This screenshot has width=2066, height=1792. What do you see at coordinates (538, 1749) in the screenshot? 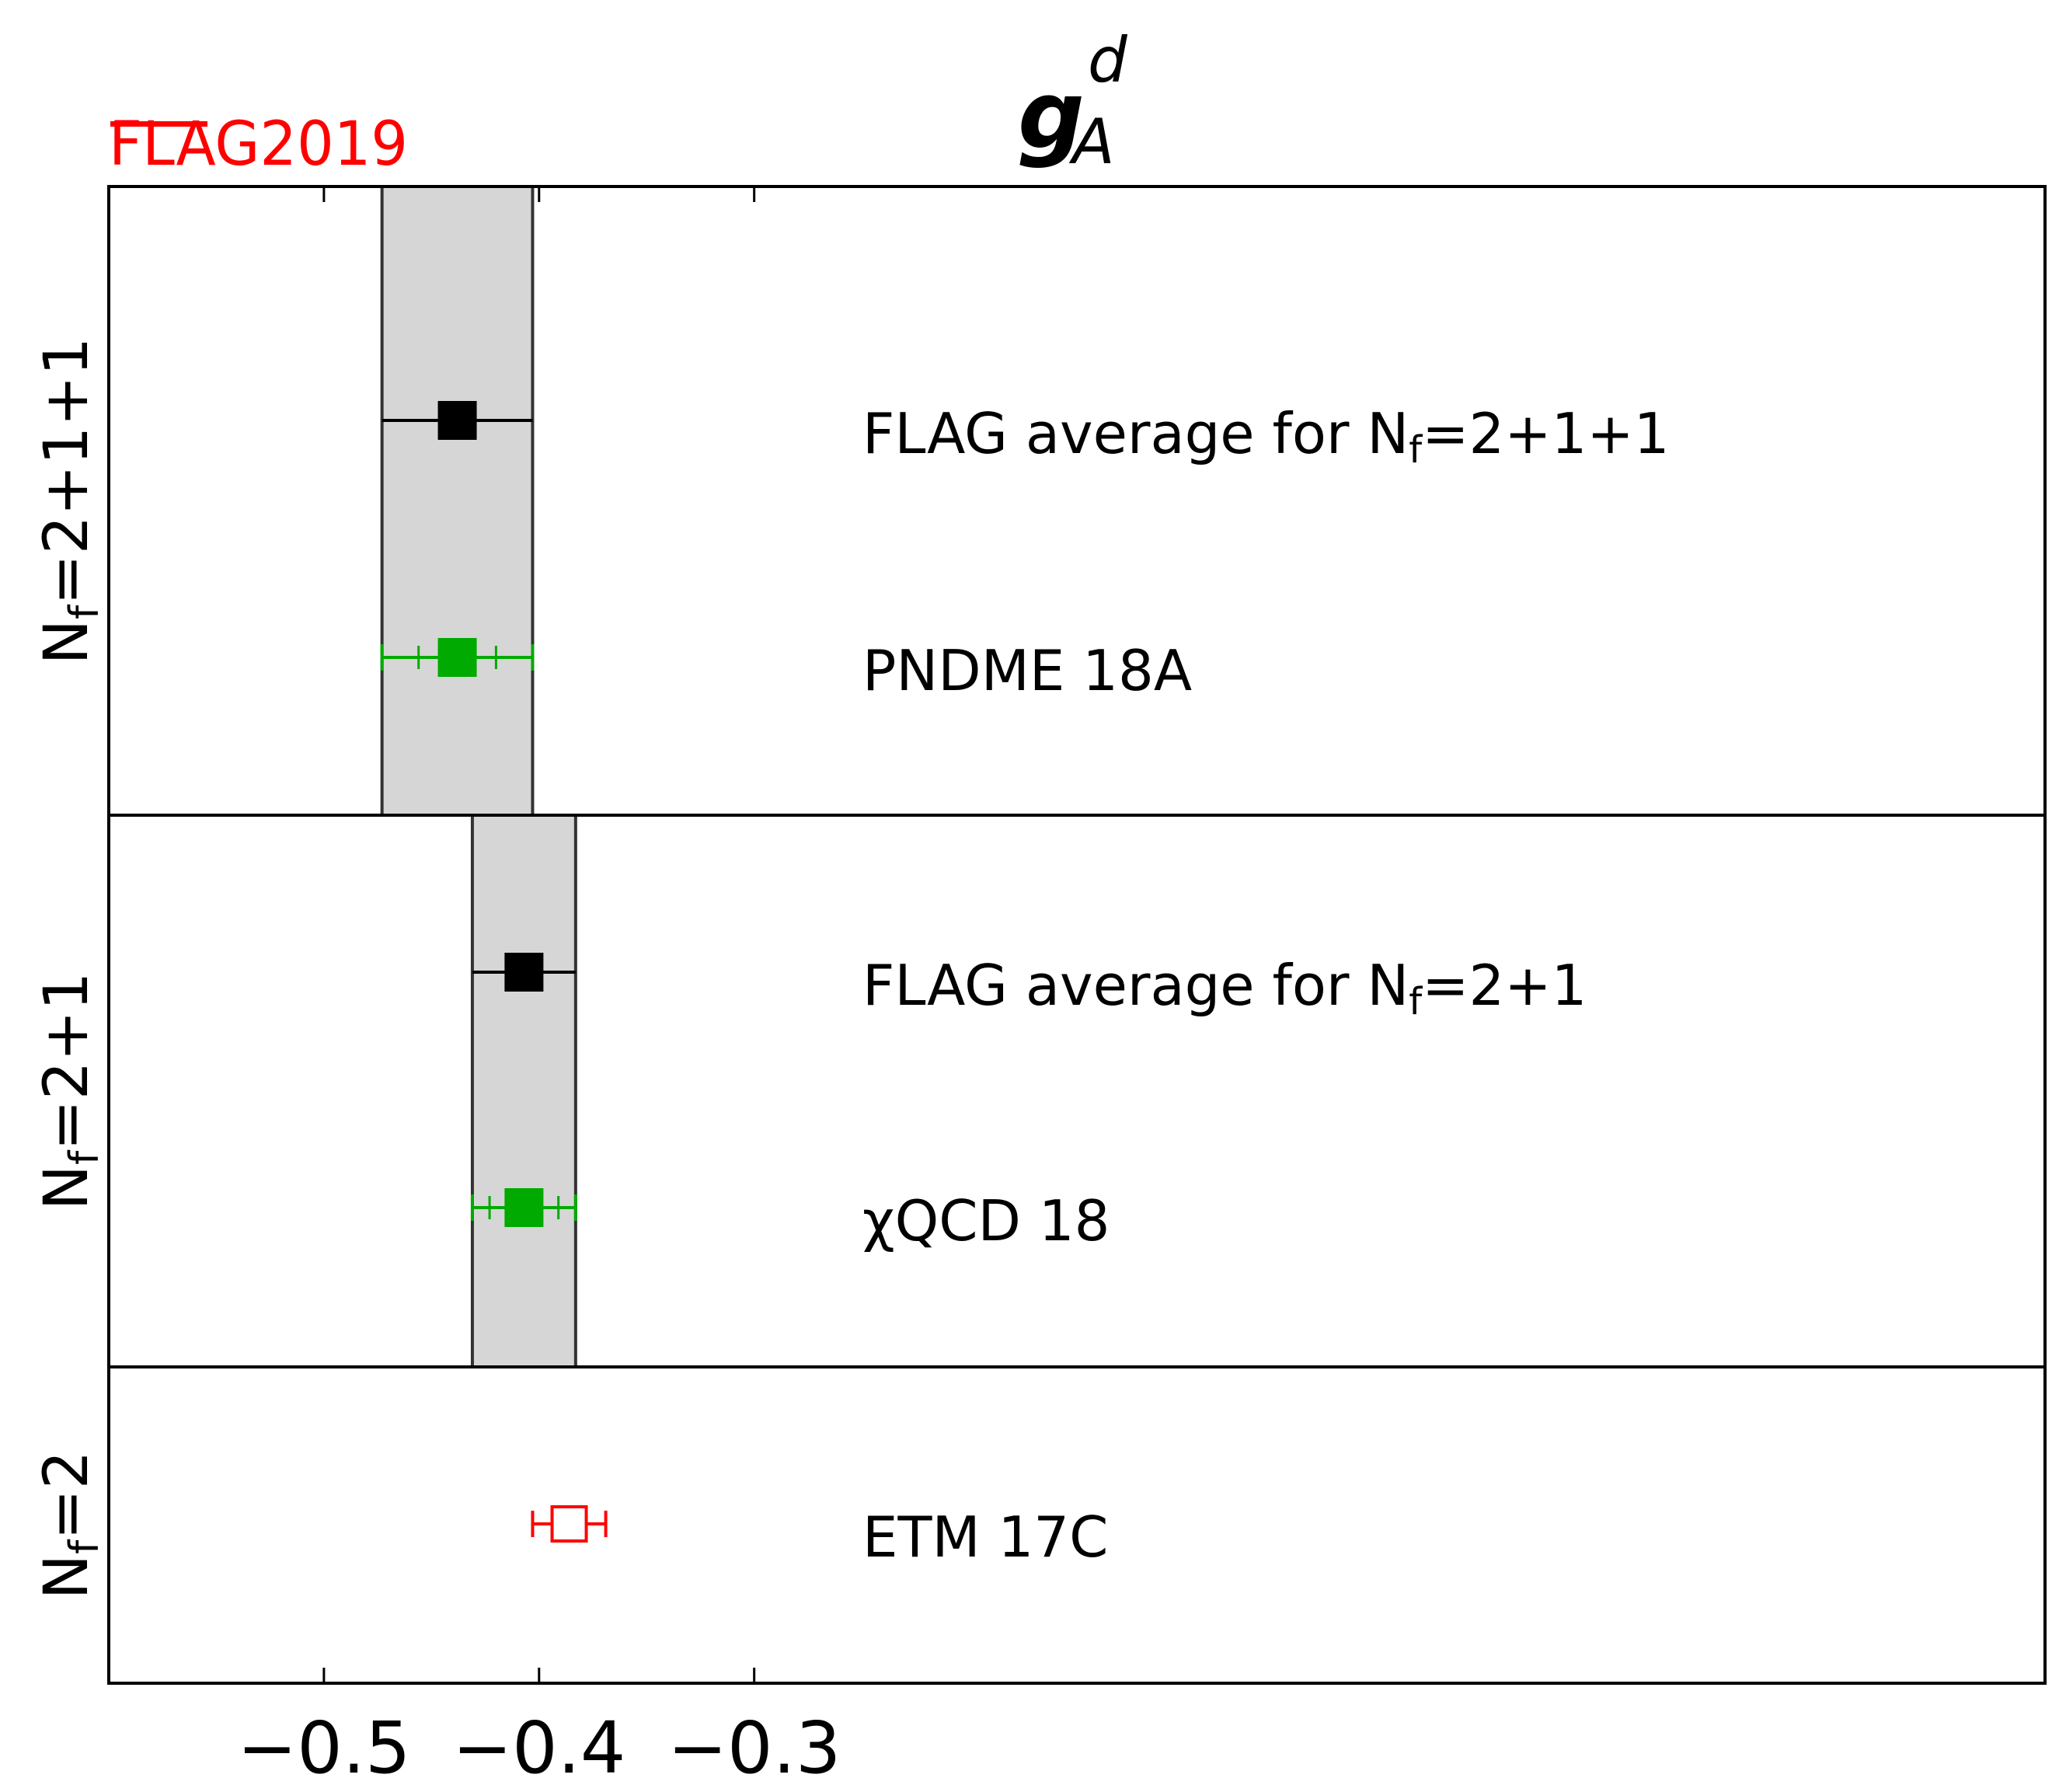
I see `x-tick-label: −0.4` at bounding box center [538, 1749].